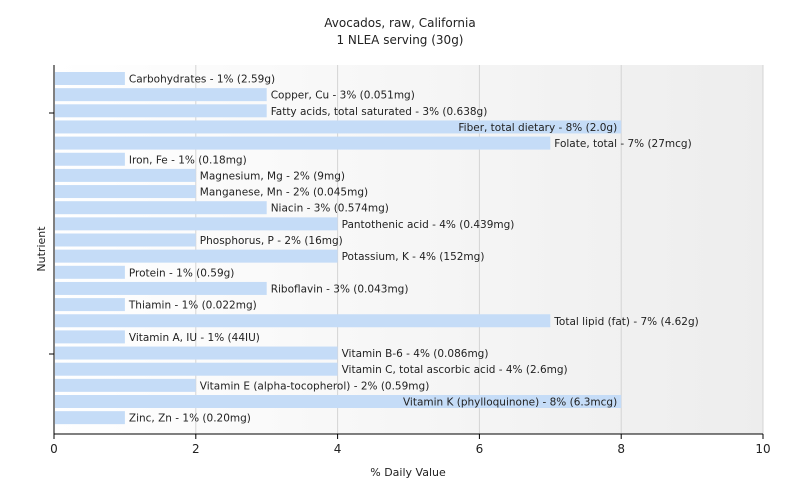 This screenshot has width=800, height=500. What do you see at coordinates (340, 289) in the screenshot?
I see `bar-label: Riboflavin - 3% (0.043mg)` at bounding box center [340, 289].